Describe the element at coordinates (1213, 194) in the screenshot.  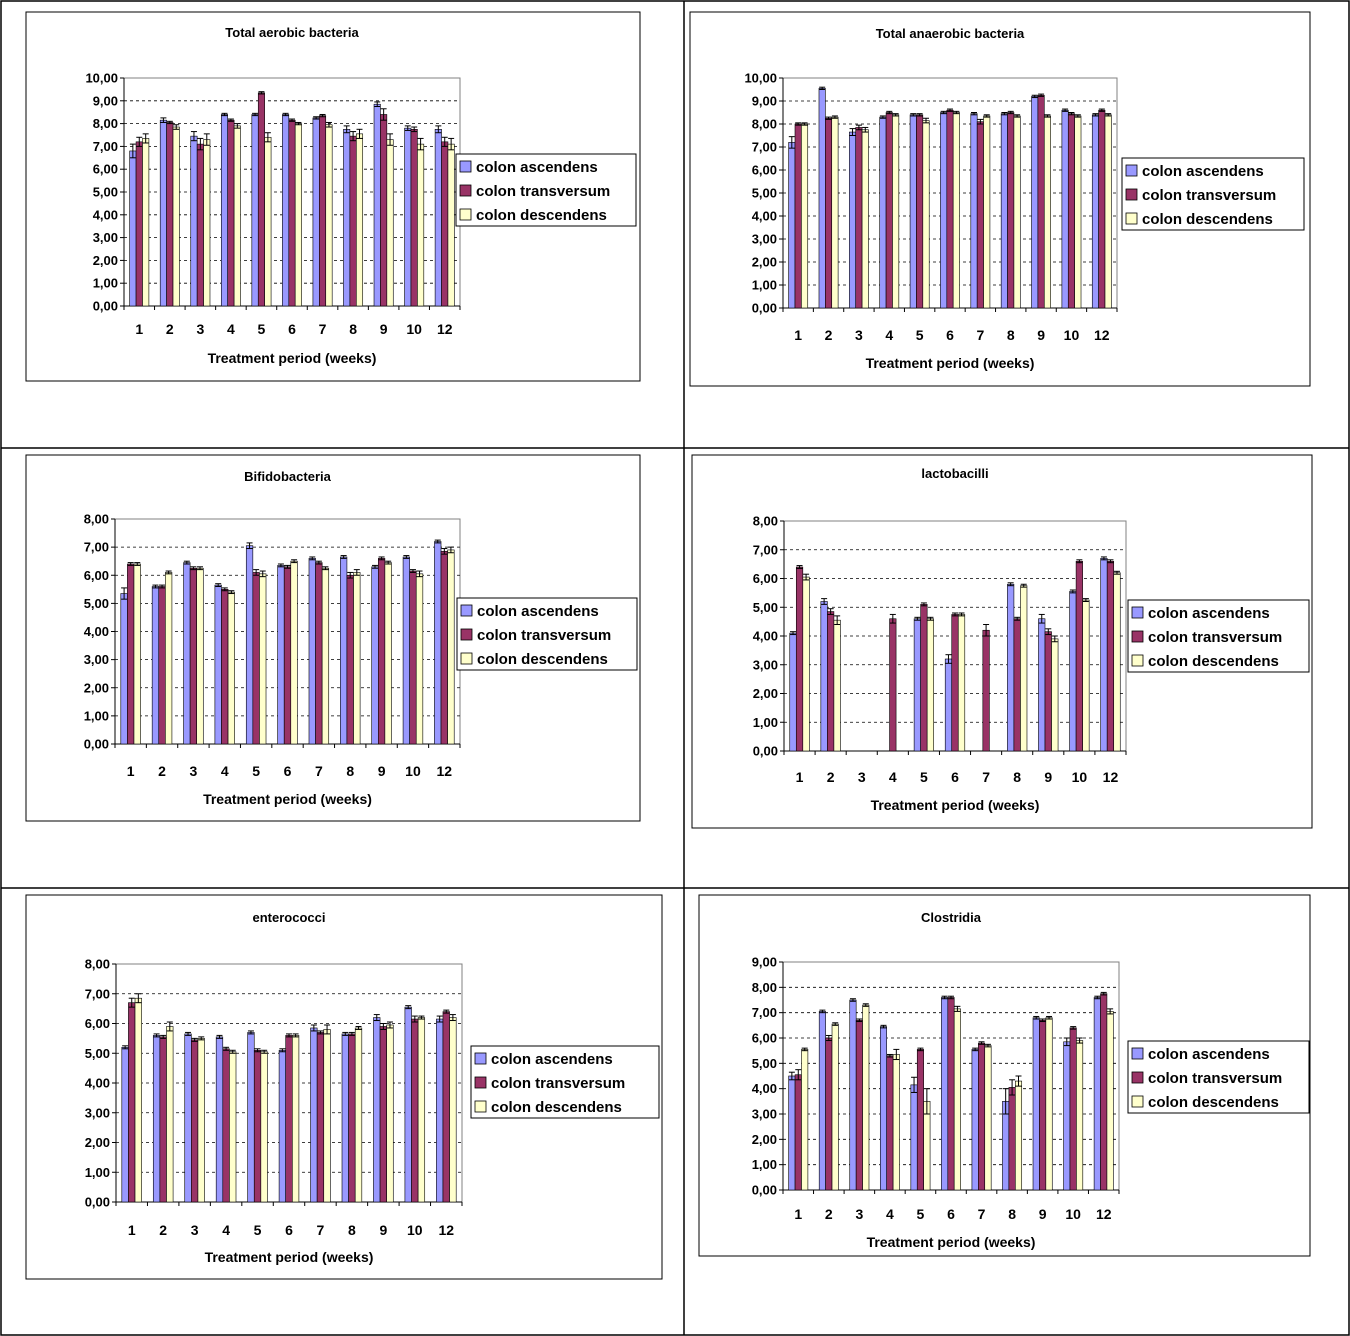
I see `legend-box` at that location.